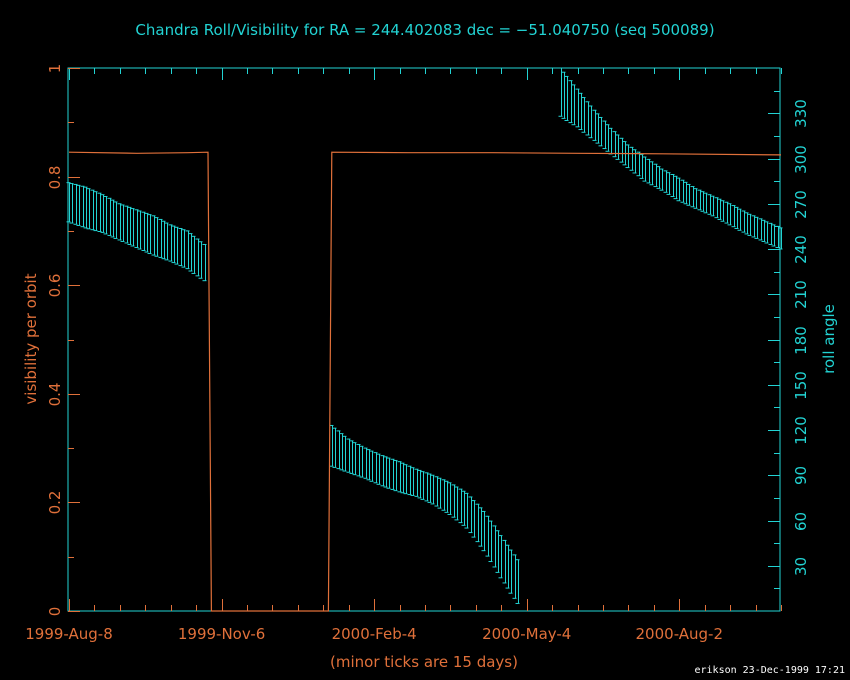 The image size is (850, 680). I want to click on y-left-tick-label: 0.8, so click(55, 178).